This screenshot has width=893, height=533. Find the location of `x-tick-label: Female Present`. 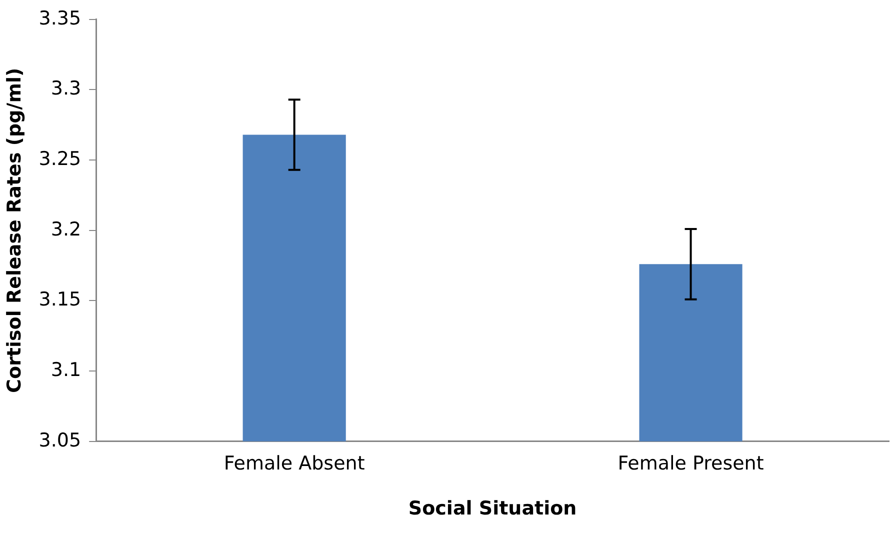

x-tick-label: Female Present is located at coordinates (691, 463).